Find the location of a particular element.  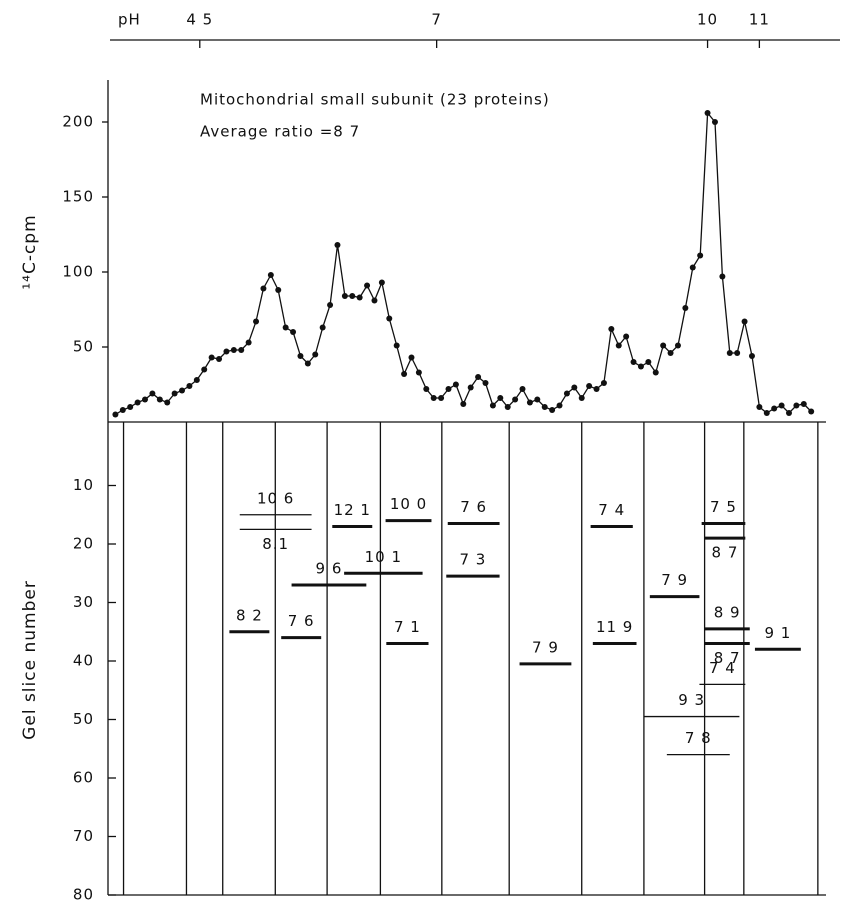

spot-label: 7 4 is located at coordinates (611, 510).